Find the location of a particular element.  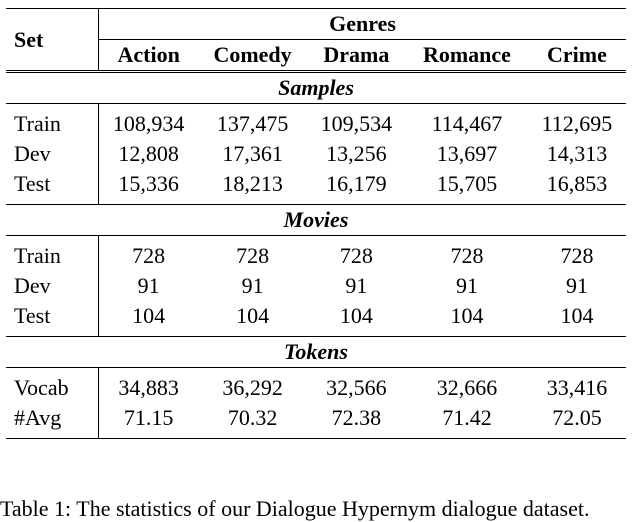

row-label: Vocab is located at coordinates (52, 385).